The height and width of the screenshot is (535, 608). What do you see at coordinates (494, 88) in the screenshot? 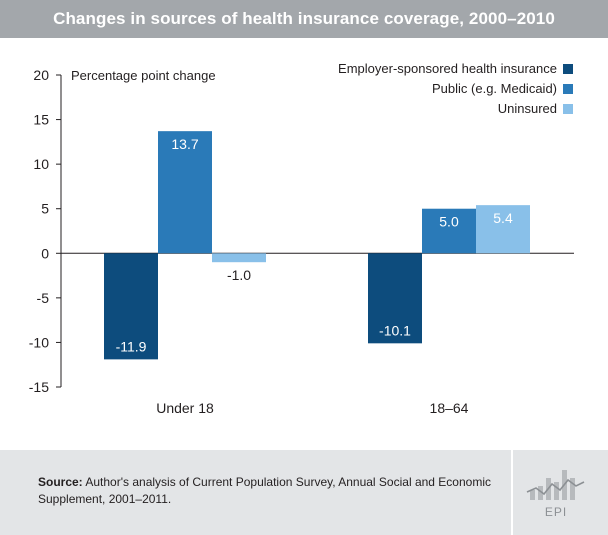
I see `legend-label: Public (e.g. Medicaid)` at bounding box center [494, 88].